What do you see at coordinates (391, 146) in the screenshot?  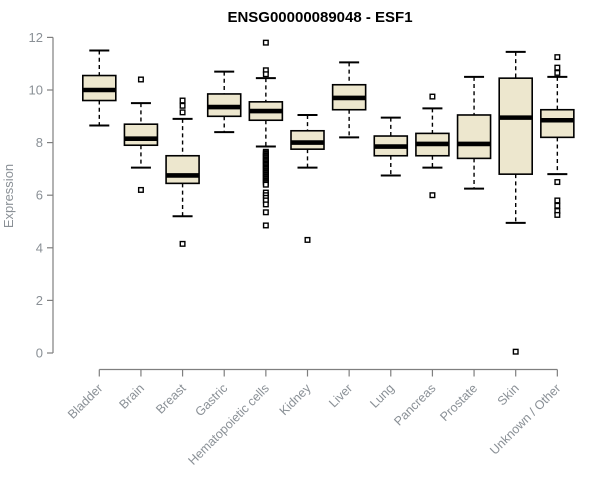 I see `boxplot-lung` at bounding box center [391, 146].